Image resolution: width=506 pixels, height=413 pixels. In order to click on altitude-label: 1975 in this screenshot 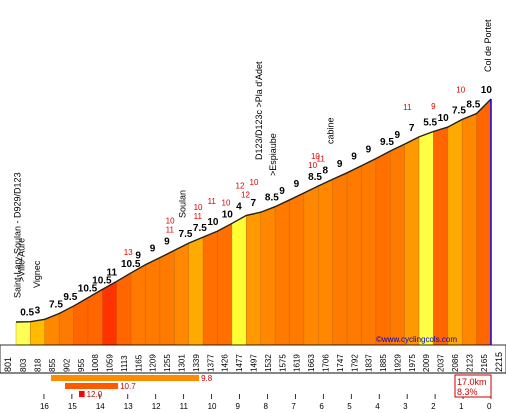, I will do `click(412, 363)`.